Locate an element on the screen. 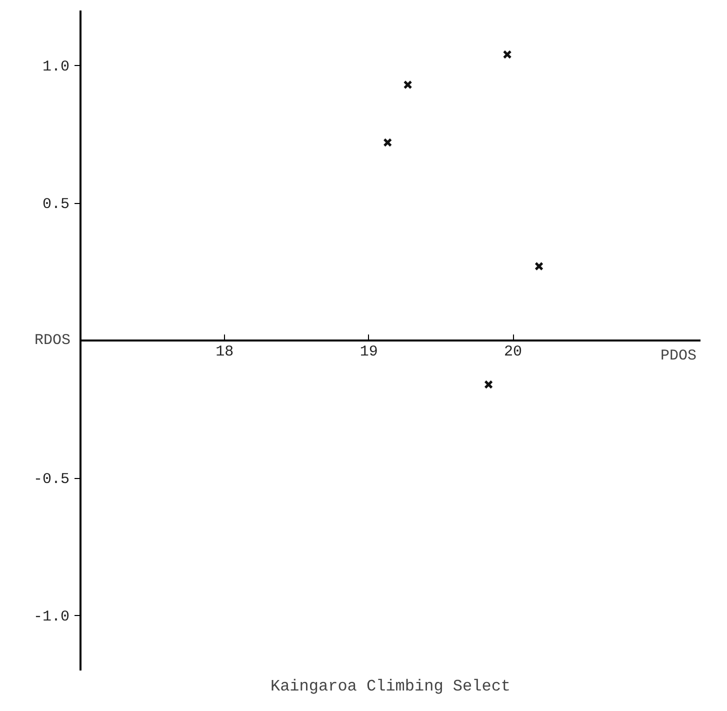 This screenshot has height=711, width=727. x-tick-label: 20 is located at coordinates (513, 352).